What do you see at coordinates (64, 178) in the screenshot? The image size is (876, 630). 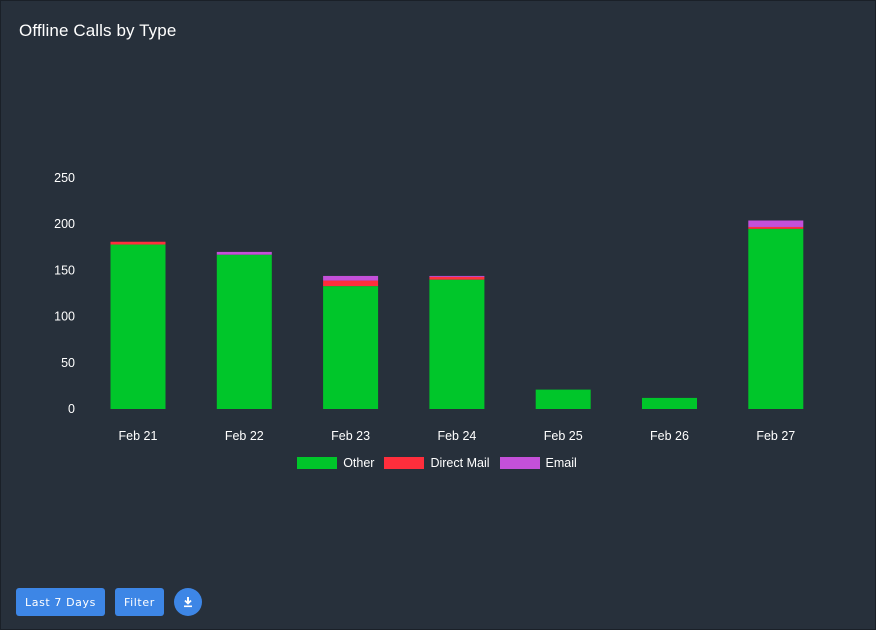 I see `y-tick-label: 250` at bounding box center [64, 178].